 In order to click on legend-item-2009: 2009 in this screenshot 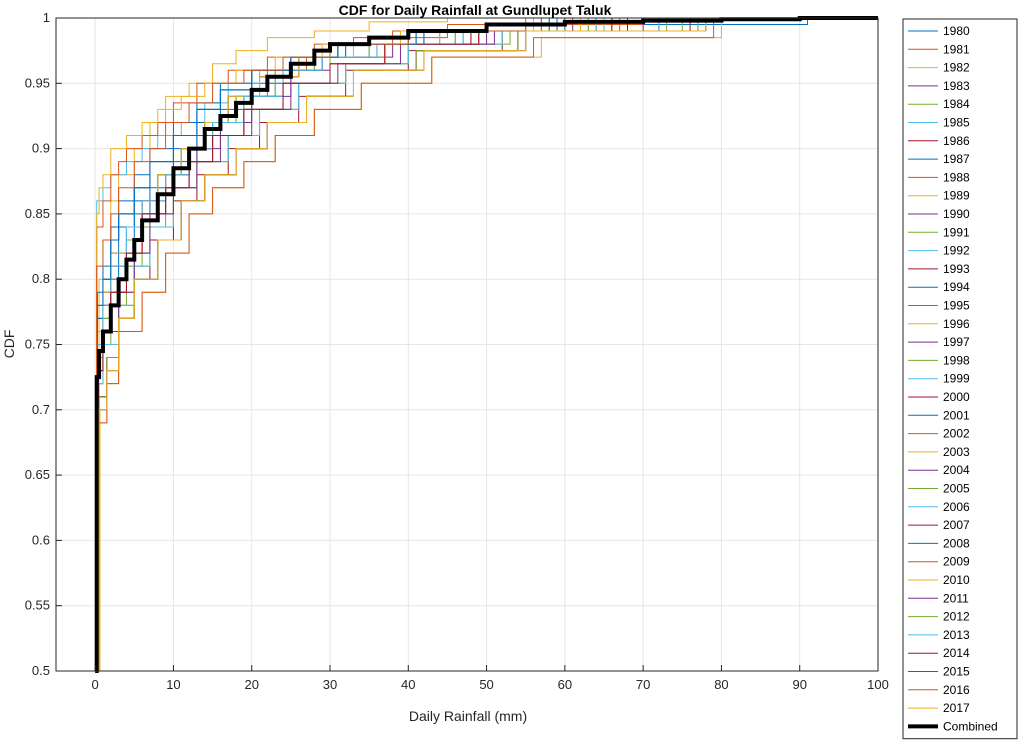, I will do `click(939, 562)`.